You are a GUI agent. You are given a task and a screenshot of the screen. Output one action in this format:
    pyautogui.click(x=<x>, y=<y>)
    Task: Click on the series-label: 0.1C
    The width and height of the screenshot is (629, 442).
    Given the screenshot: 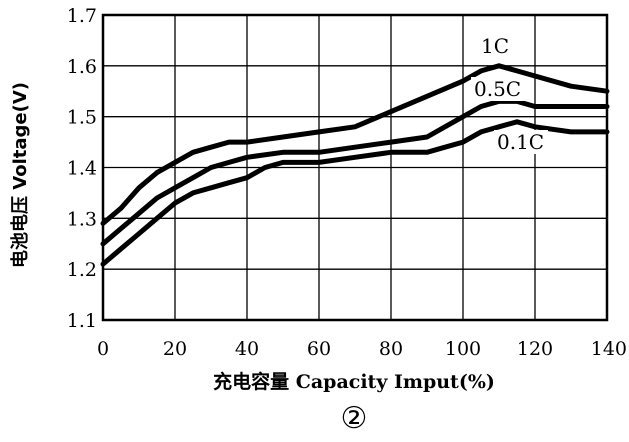 What is the action you would take?
    pyautogui.click(x=520, y=142)
    